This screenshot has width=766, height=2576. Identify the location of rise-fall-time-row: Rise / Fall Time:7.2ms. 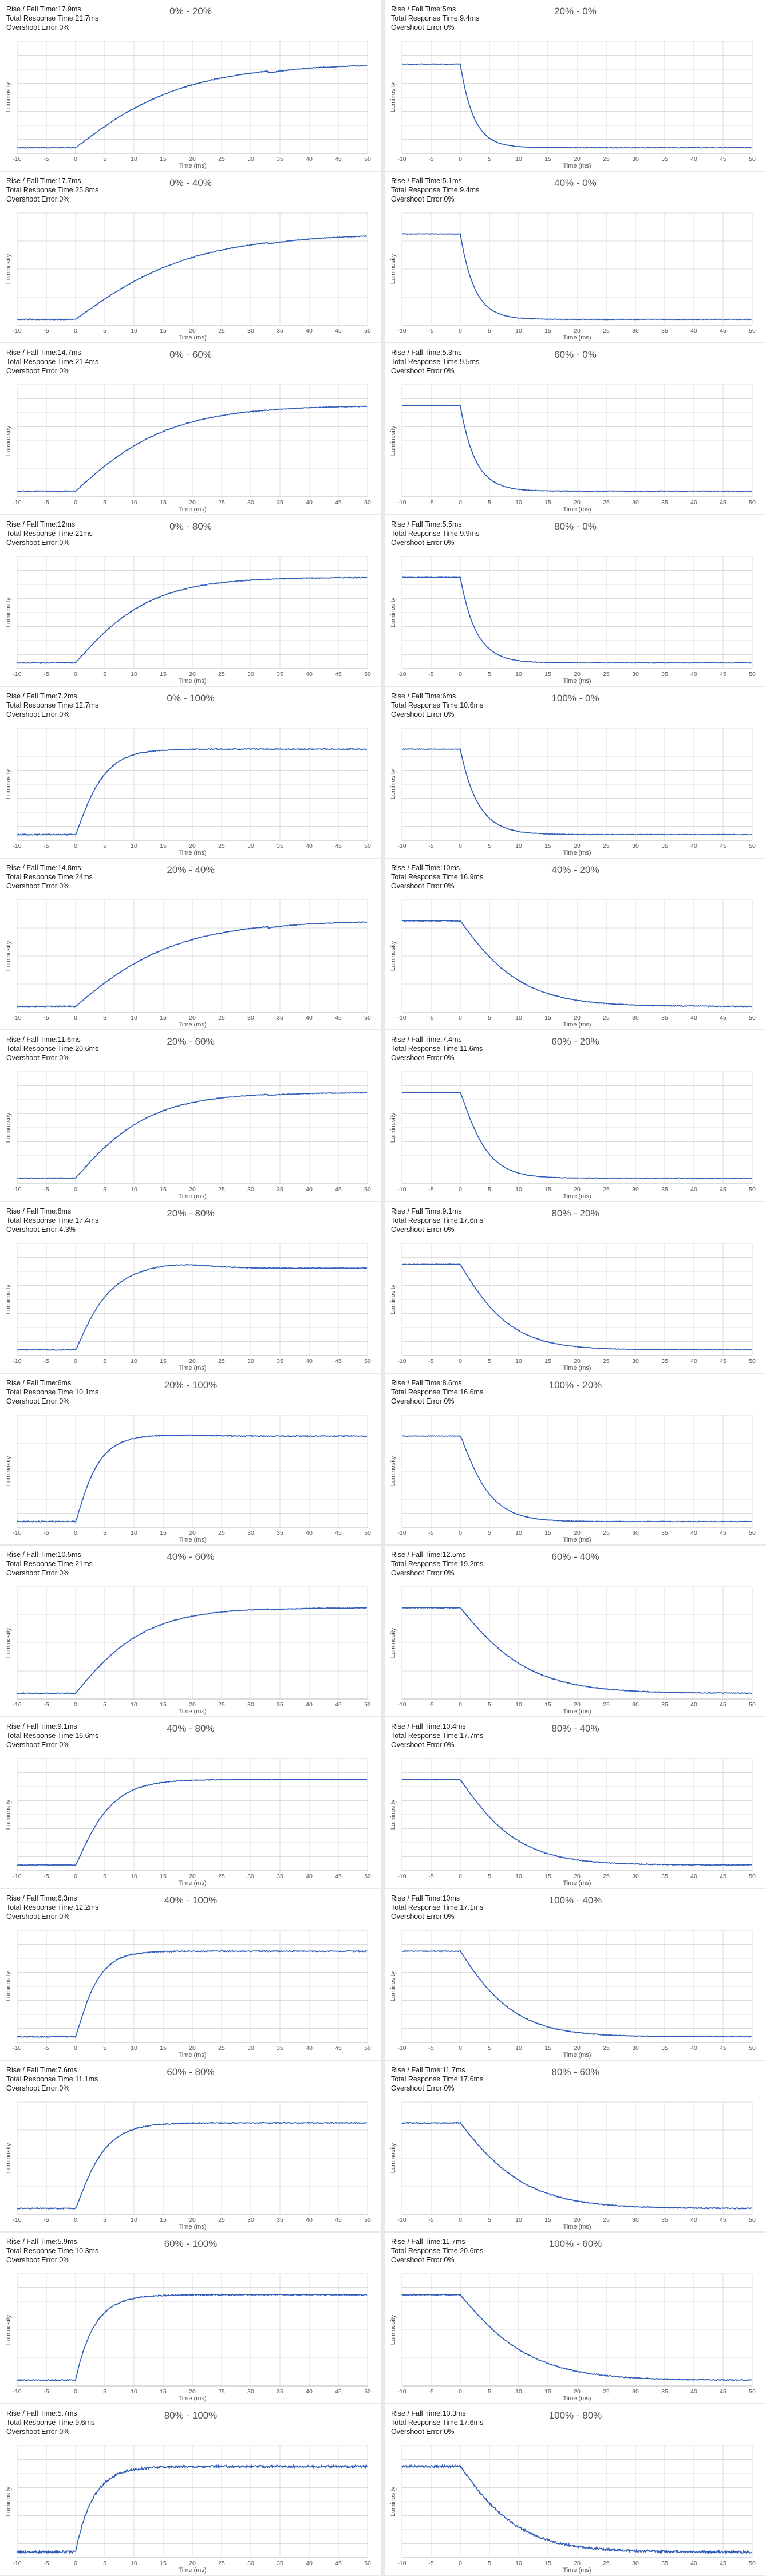
(52, 696).